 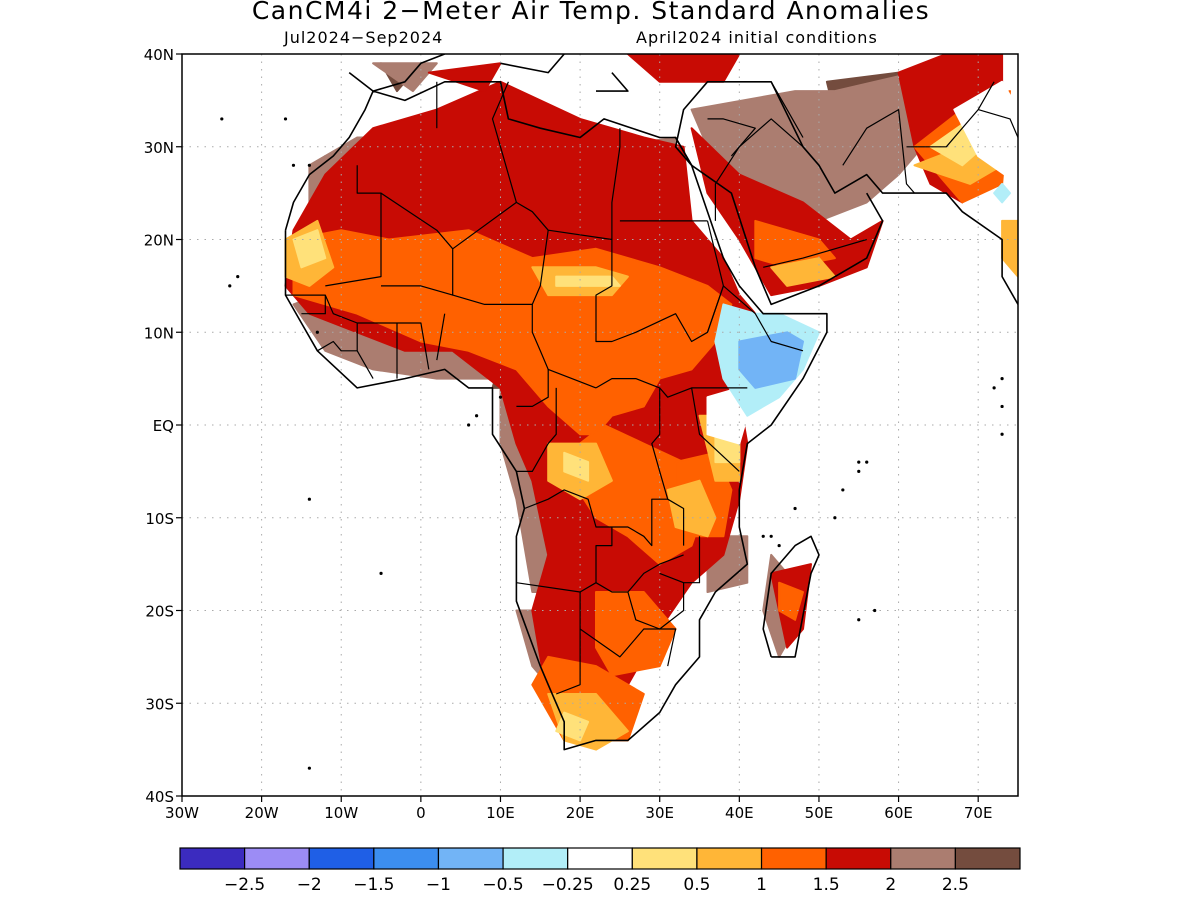 What do you see at coordinates (502, 885) in the screenshot?
I see `colorbar-label: −0.5` at bounding box center [502, 885].